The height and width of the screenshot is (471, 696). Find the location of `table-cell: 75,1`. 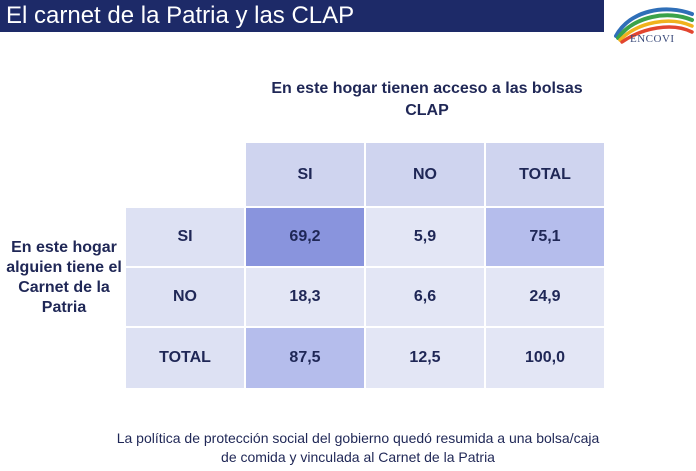

table-cell: 75,1 is located at coordinates (546, 238).